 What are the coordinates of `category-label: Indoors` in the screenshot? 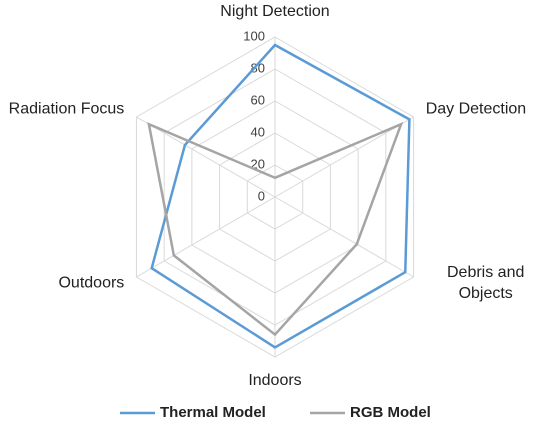 It's located at (275, 380).